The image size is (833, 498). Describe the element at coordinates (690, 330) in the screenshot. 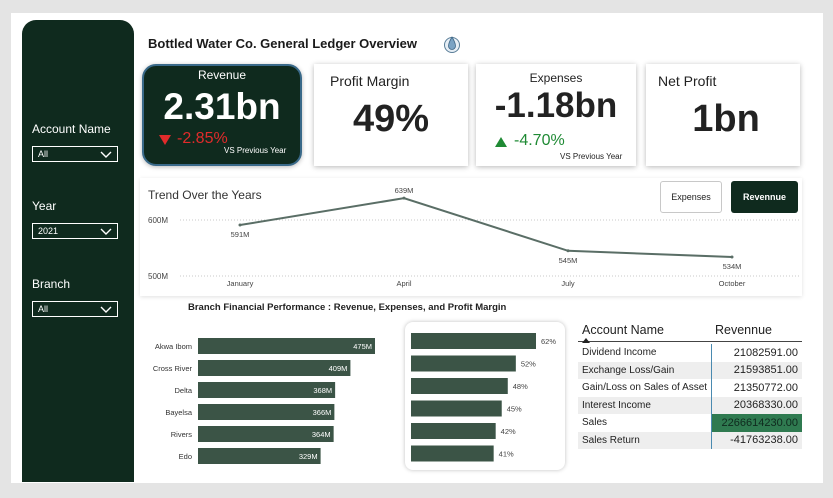

I see `table-header-row: Account Name Revennue` at that location.